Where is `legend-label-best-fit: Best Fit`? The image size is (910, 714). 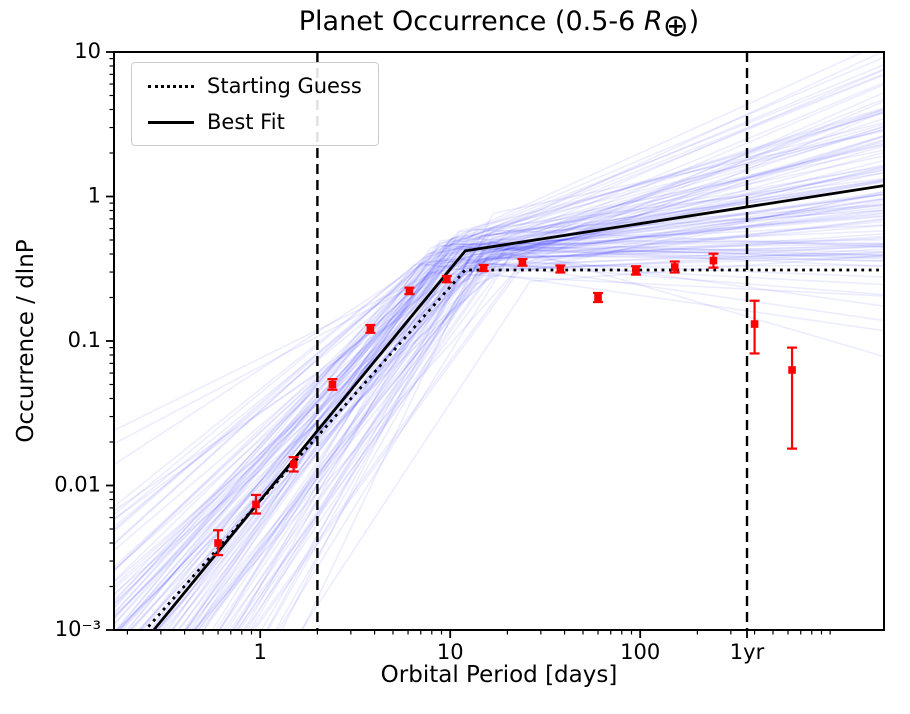 legend-label-best-fit: Best Fit is located at coordinates (246, 122).